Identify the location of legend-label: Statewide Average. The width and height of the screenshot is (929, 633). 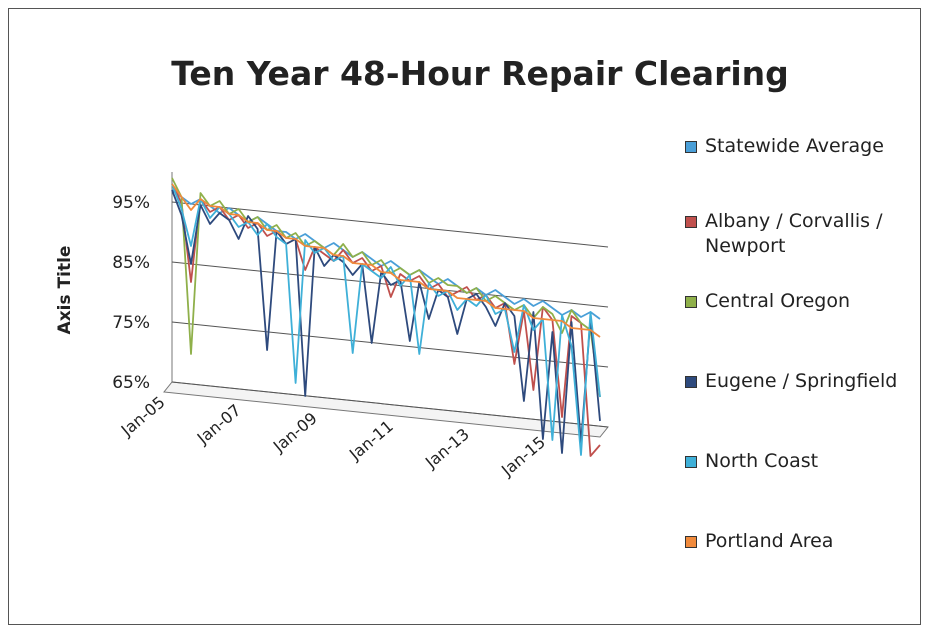
(794, 146).